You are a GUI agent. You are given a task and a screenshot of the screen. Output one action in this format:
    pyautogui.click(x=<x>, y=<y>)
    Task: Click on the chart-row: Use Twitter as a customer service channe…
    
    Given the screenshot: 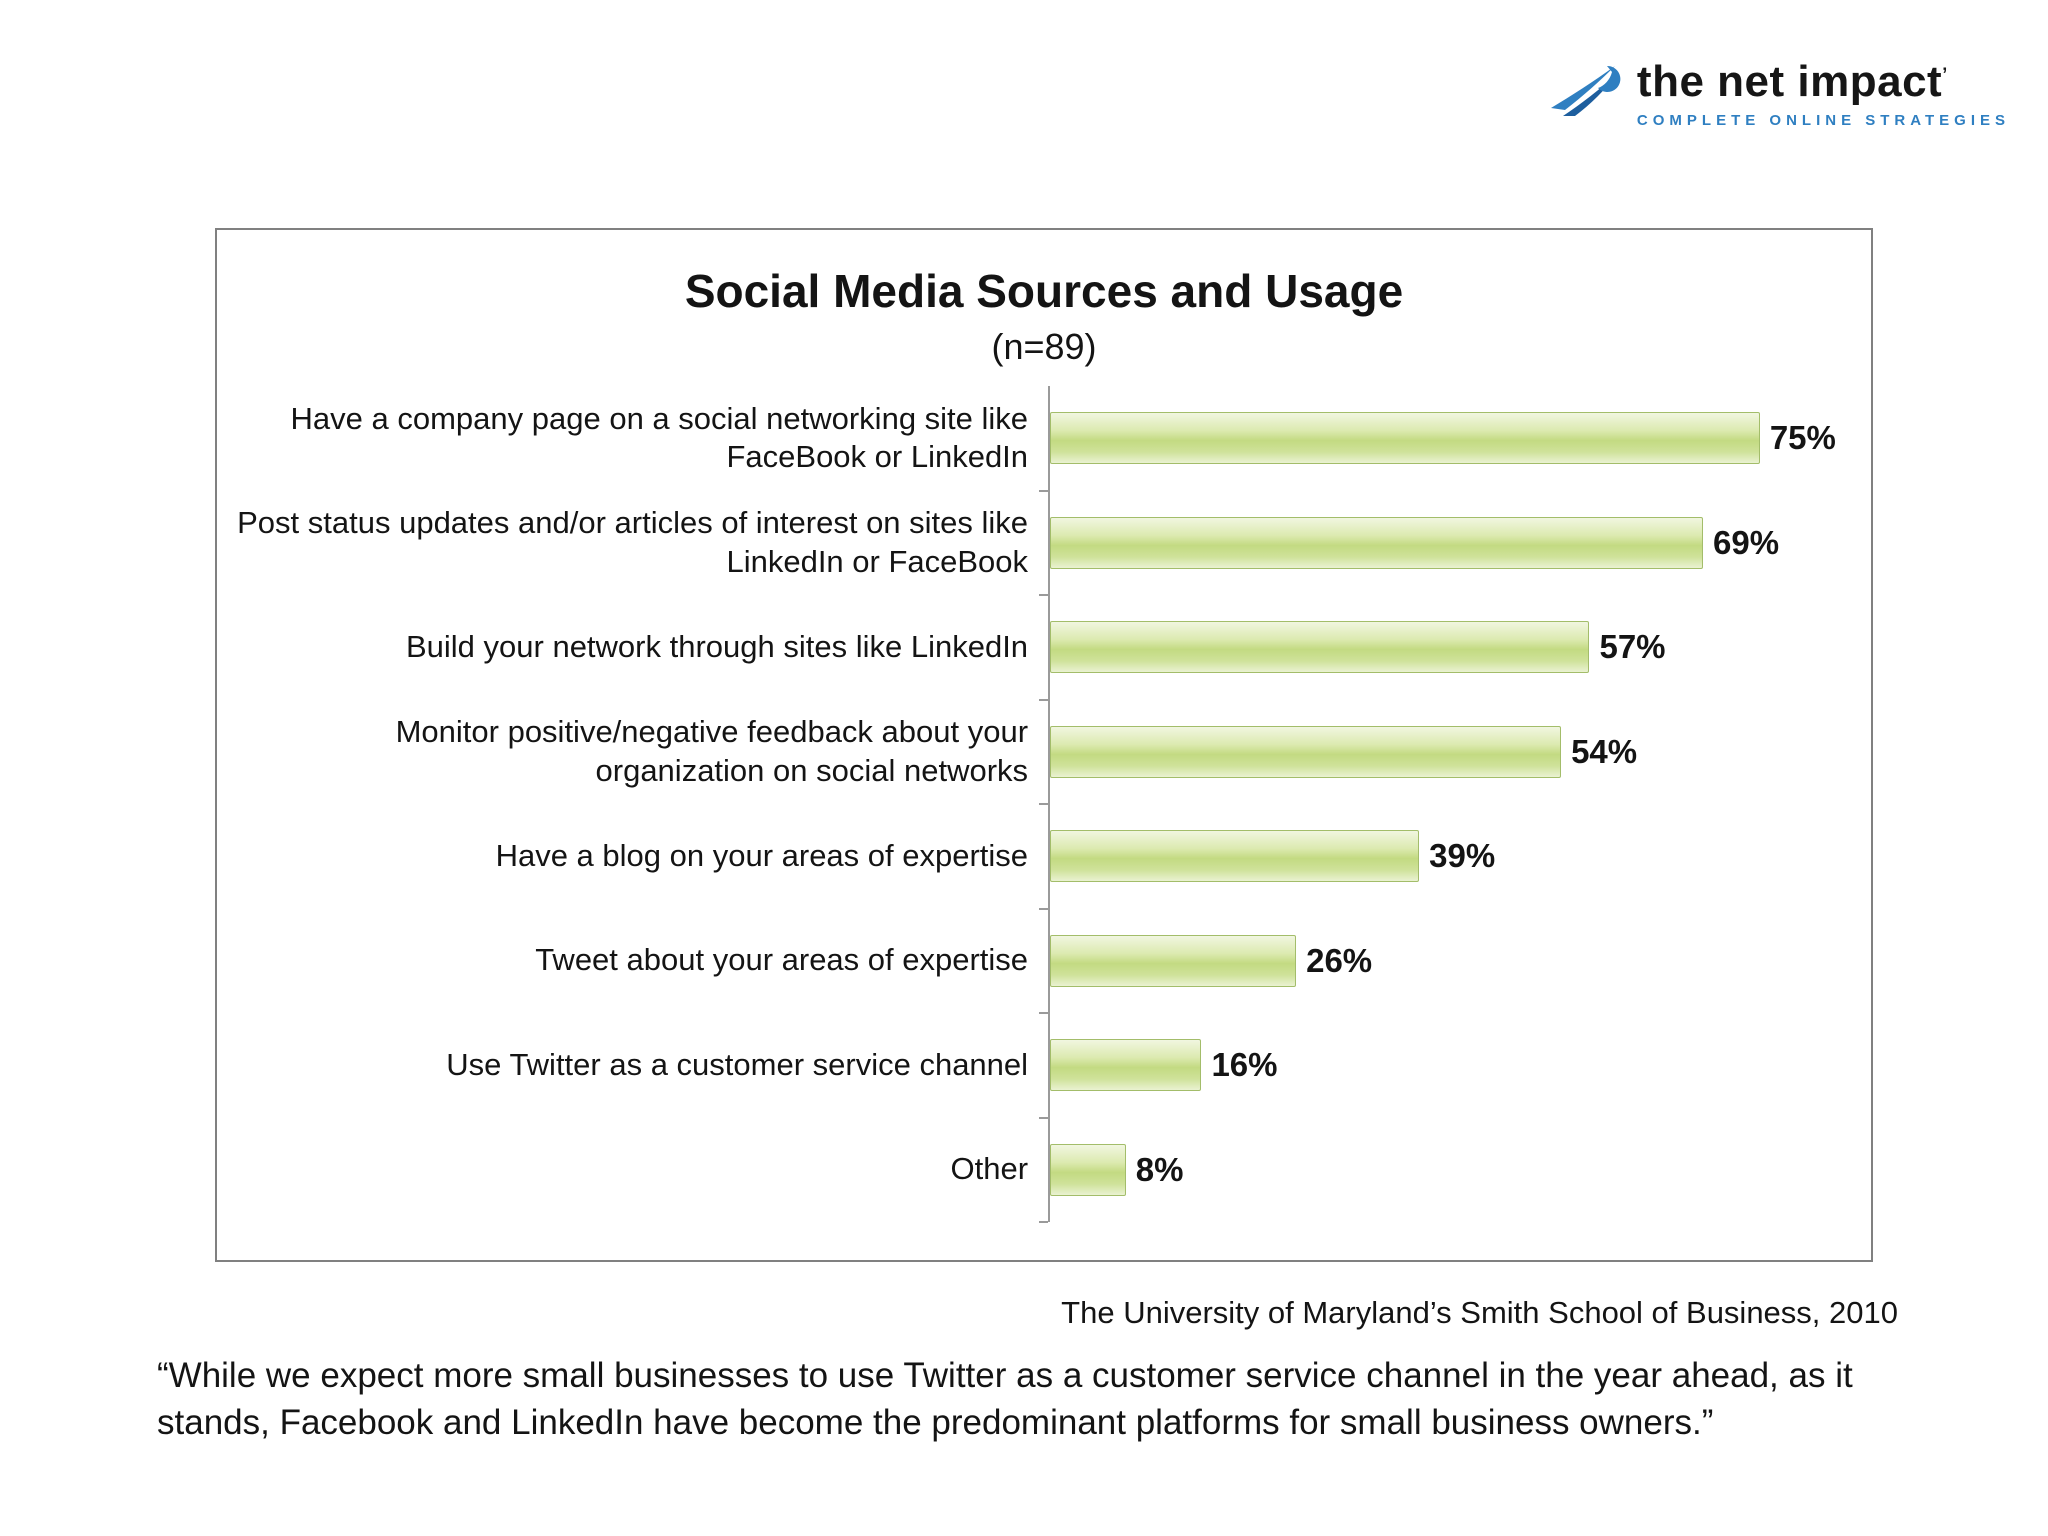 What is the action you would take?
    pyautogui.click(x=1040, y=1065)
    